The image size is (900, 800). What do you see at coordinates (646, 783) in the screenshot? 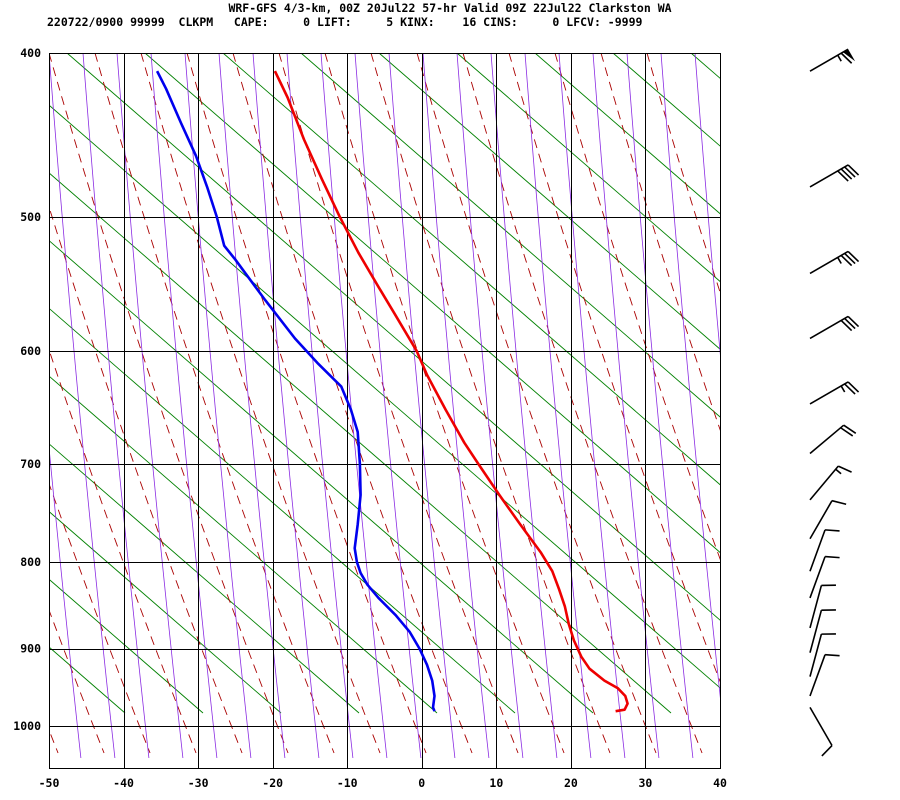
I see `x-tick-label: 30` at bounding box center [646, 783].